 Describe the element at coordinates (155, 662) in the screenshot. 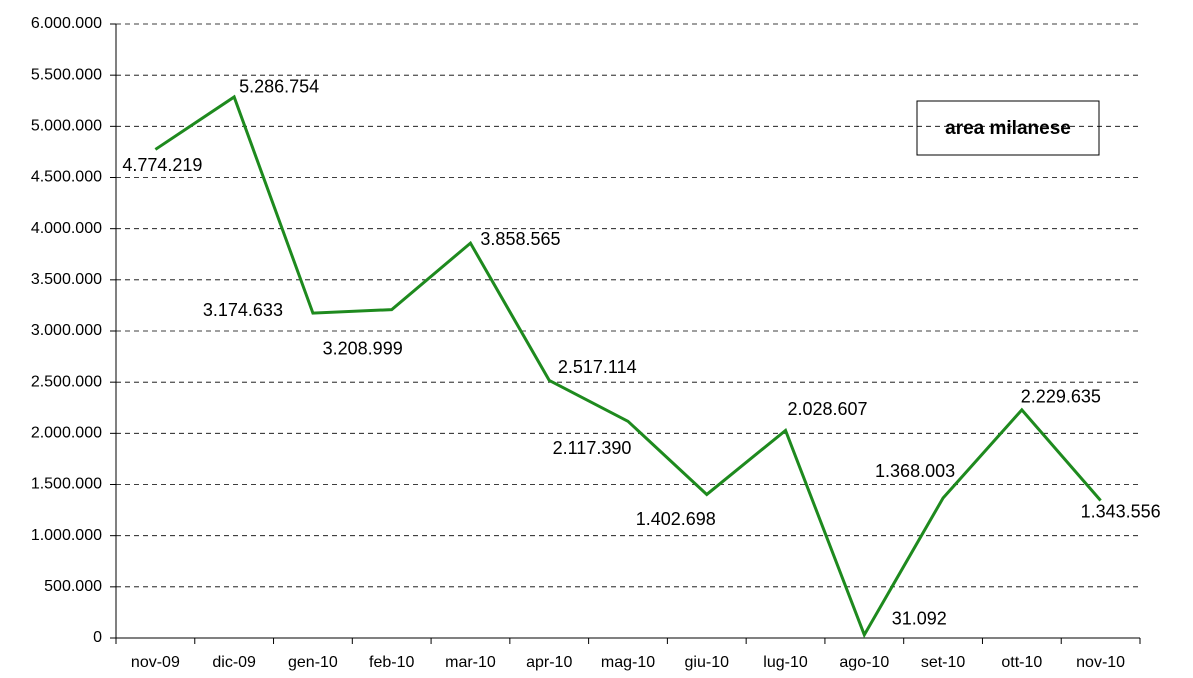

I see `x-tick-label: nov-09` at that location.